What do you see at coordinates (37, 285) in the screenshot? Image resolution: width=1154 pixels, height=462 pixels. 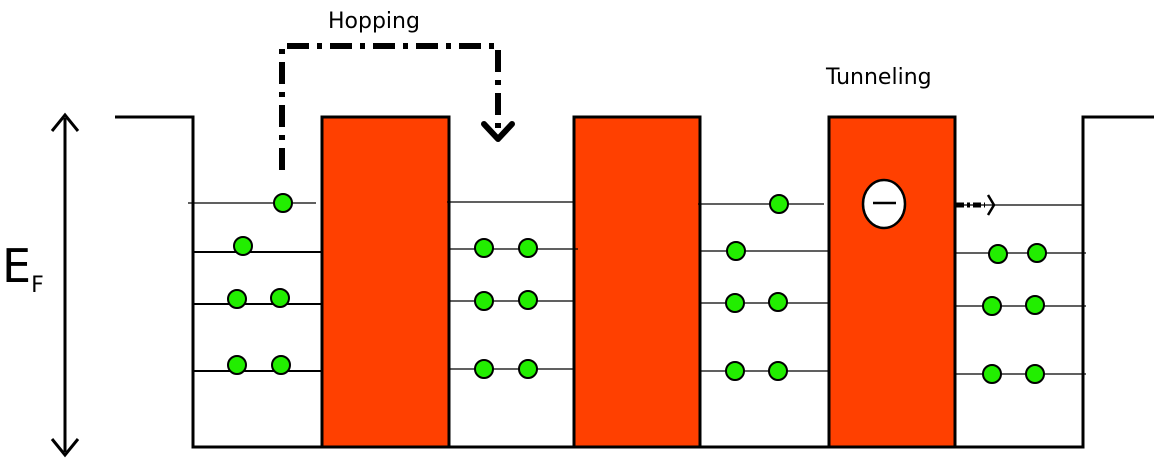 I see `fermi-energy-sub: F` at bounding box center [37, 285].